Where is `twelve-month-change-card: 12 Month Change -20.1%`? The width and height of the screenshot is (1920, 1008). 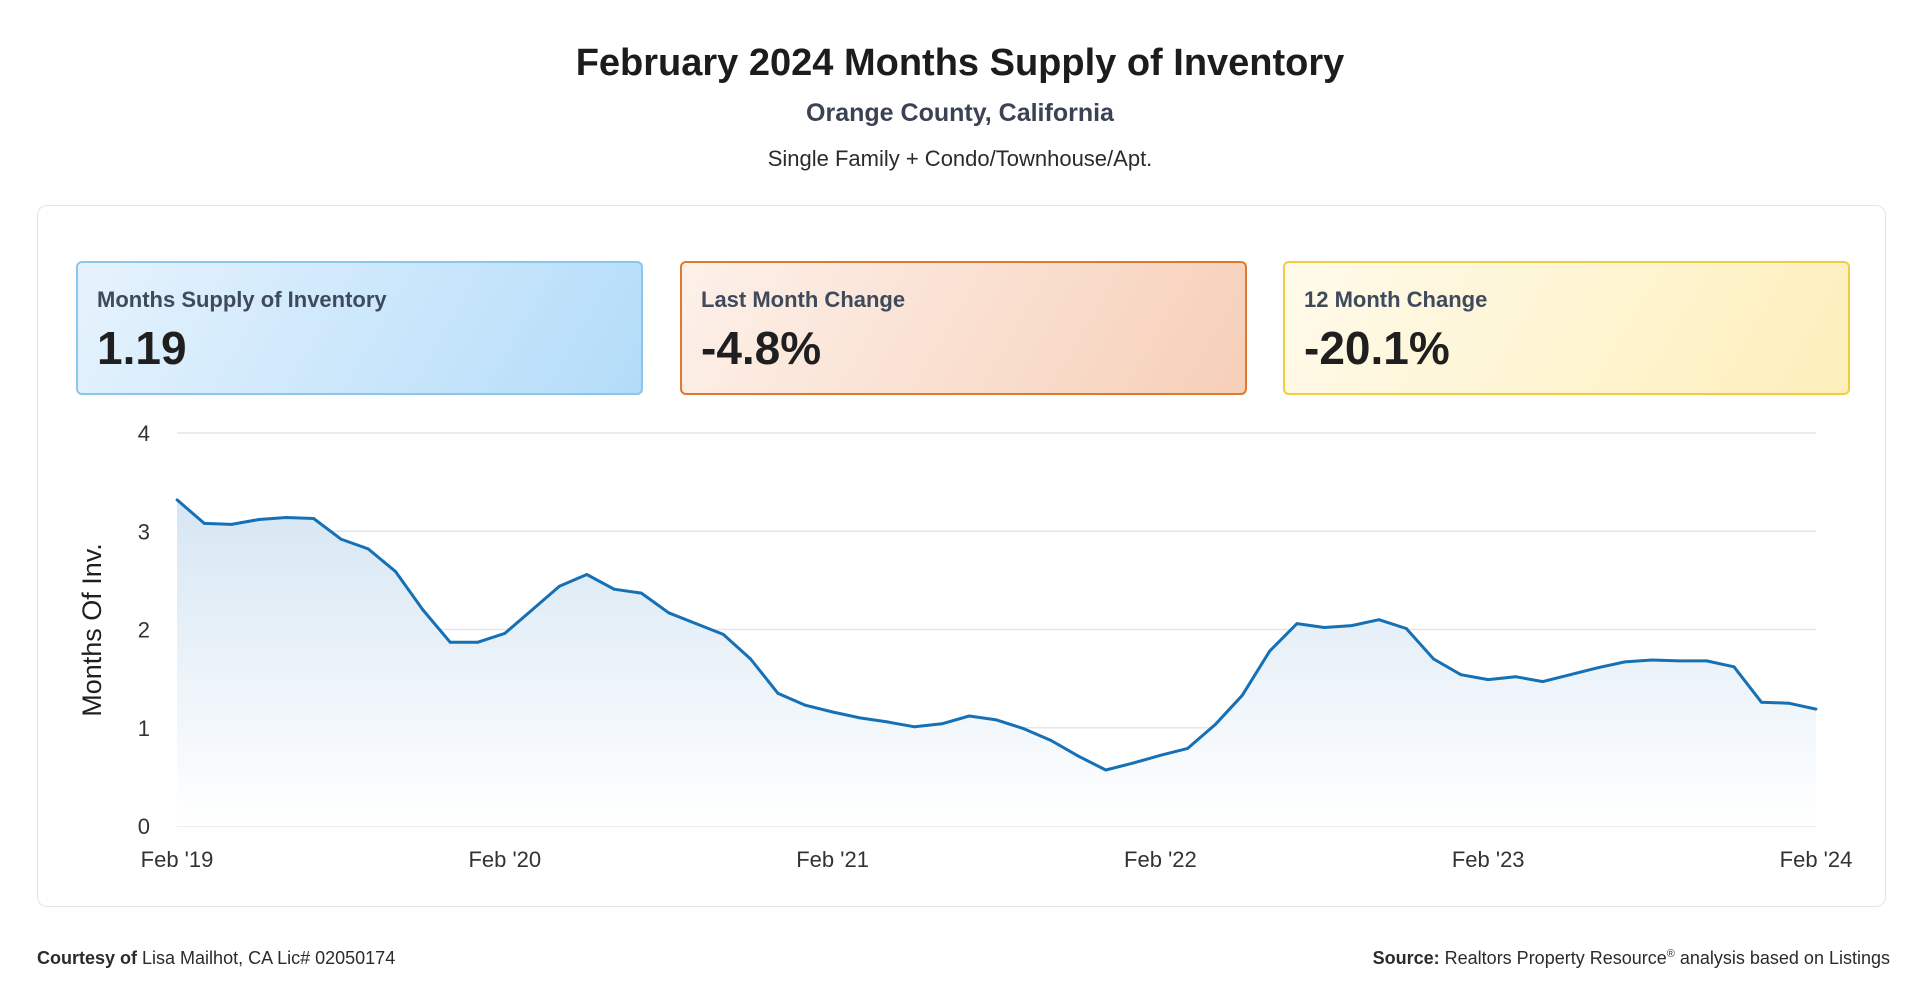 twelve-month-change-card: 12 Month Change -20.1% is located at coordinates (1566, 328).